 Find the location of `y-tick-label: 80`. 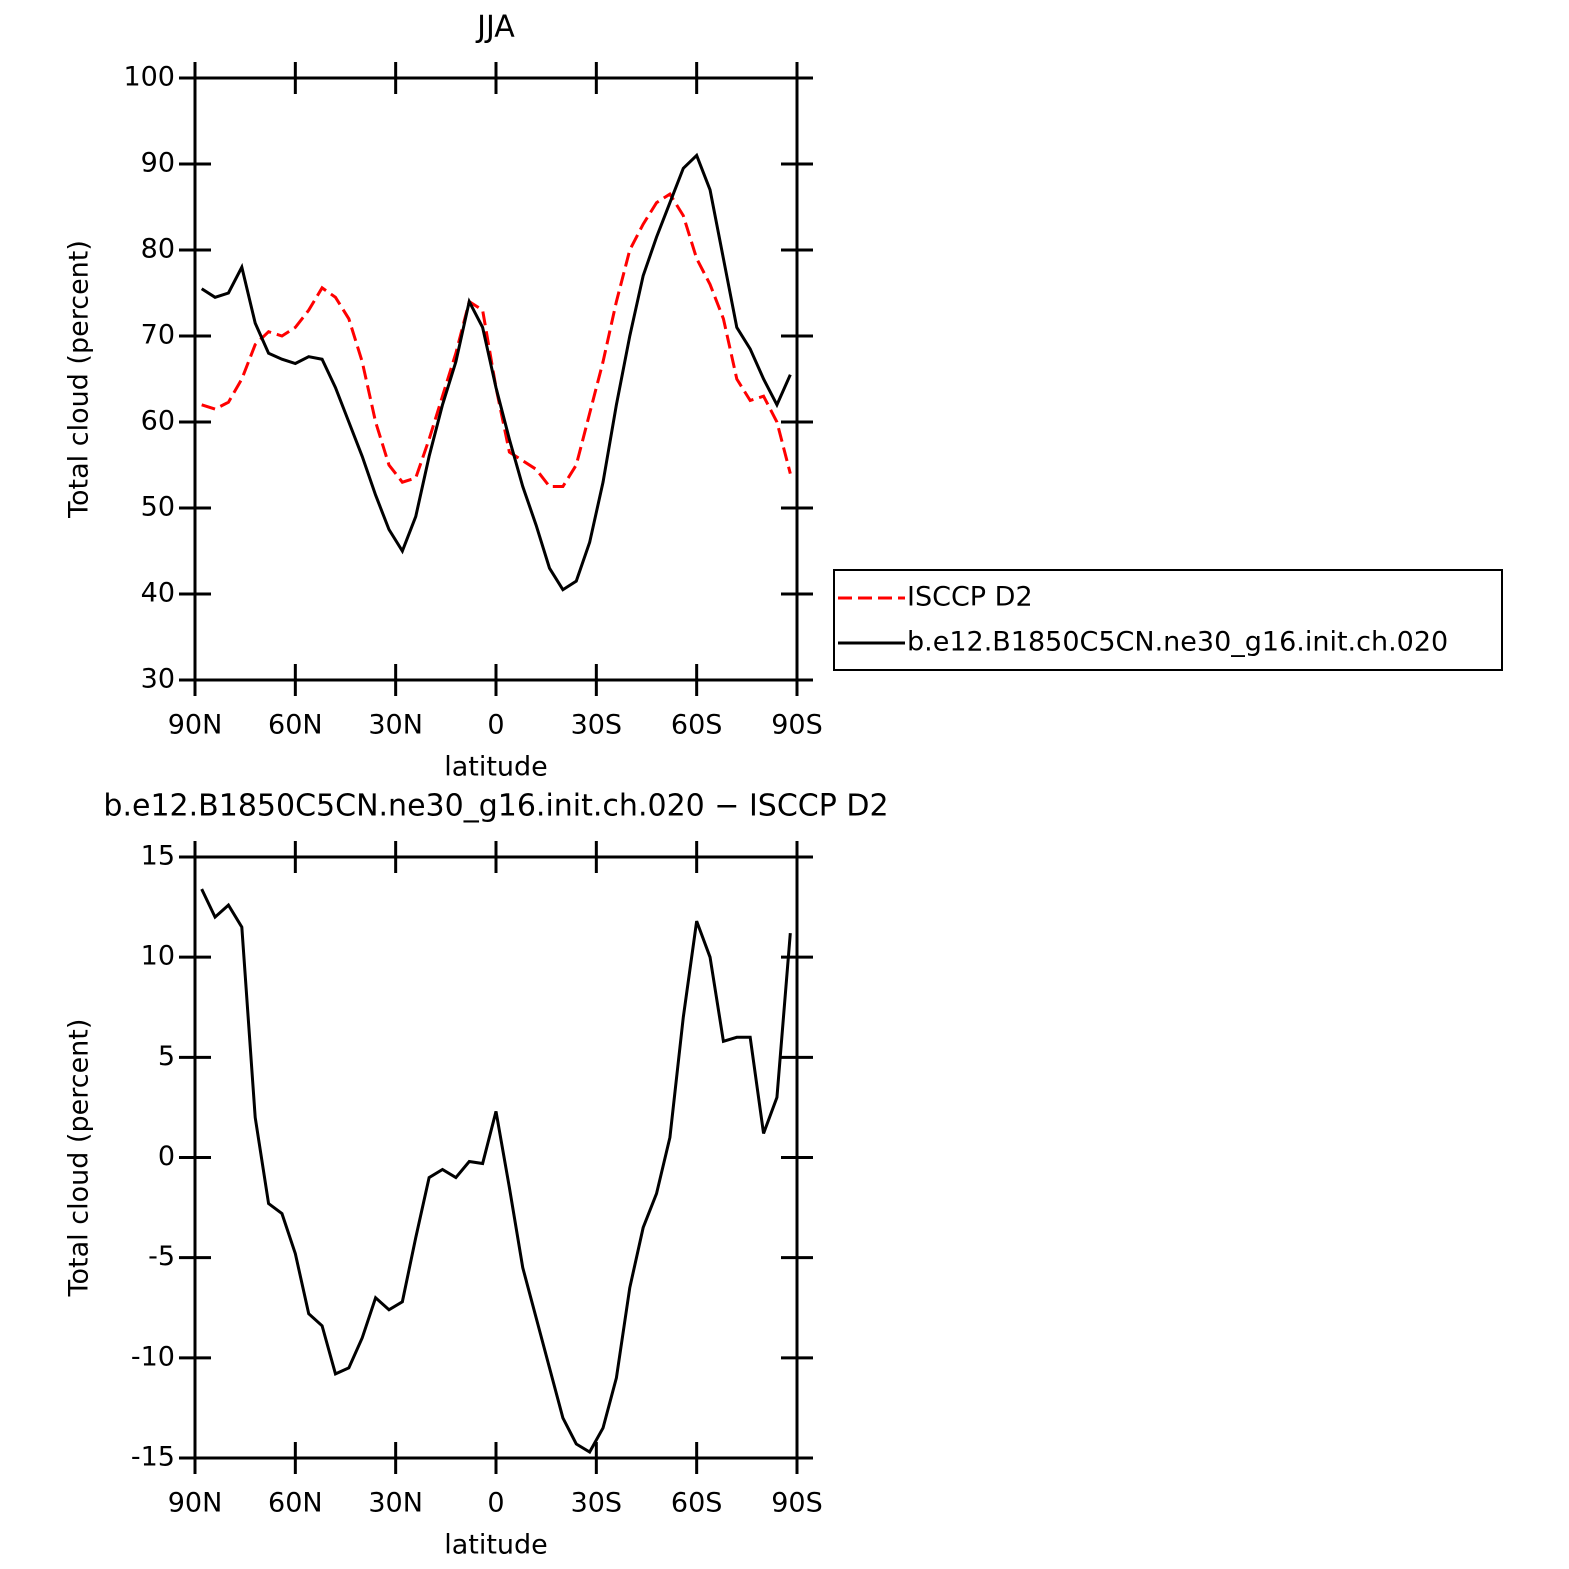

y-tick-label: 80 is located at coordinates (158, 249).